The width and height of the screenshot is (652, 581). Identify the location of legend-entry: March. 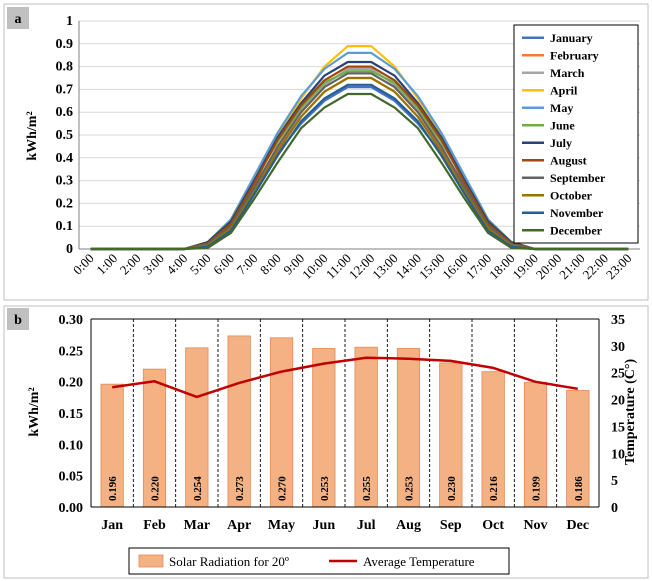
(567, 73).